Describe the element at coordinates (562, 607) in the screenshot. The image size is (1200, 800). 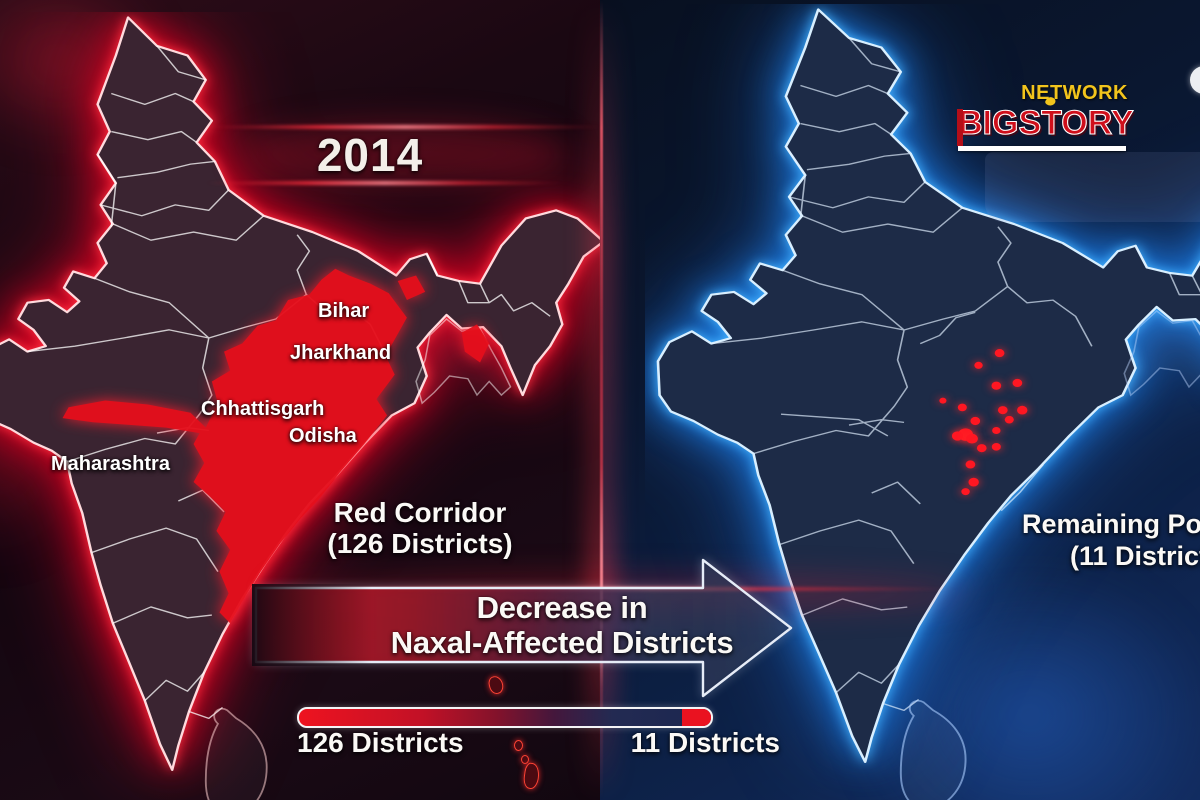
I see `arrow-line1: Decrease in` at that location.